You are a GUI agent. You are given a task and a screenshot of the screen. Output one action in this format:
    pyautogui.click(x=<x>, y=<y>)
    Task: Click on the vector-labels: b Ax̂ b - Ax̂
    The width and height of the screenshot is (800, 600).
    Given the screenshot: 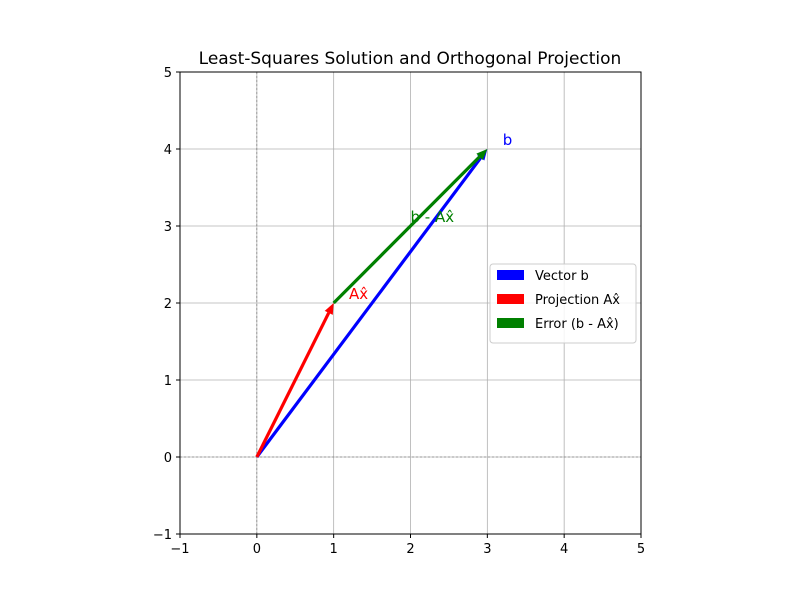 What is the action you would take?
    pyautogui.click(x=430, y=217)
    